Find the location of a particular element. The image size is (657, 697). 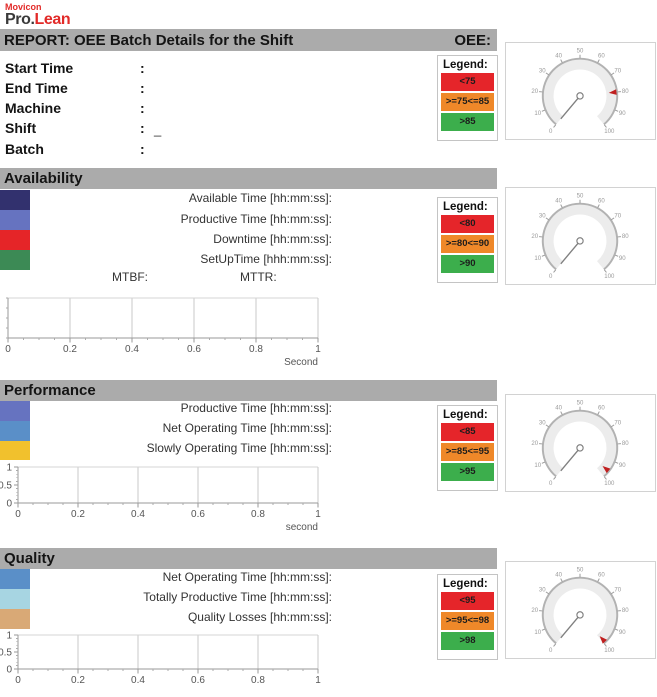

availability-legend: Legend: <80 >=80<=90 >90 is located at coordinates (467, 240).